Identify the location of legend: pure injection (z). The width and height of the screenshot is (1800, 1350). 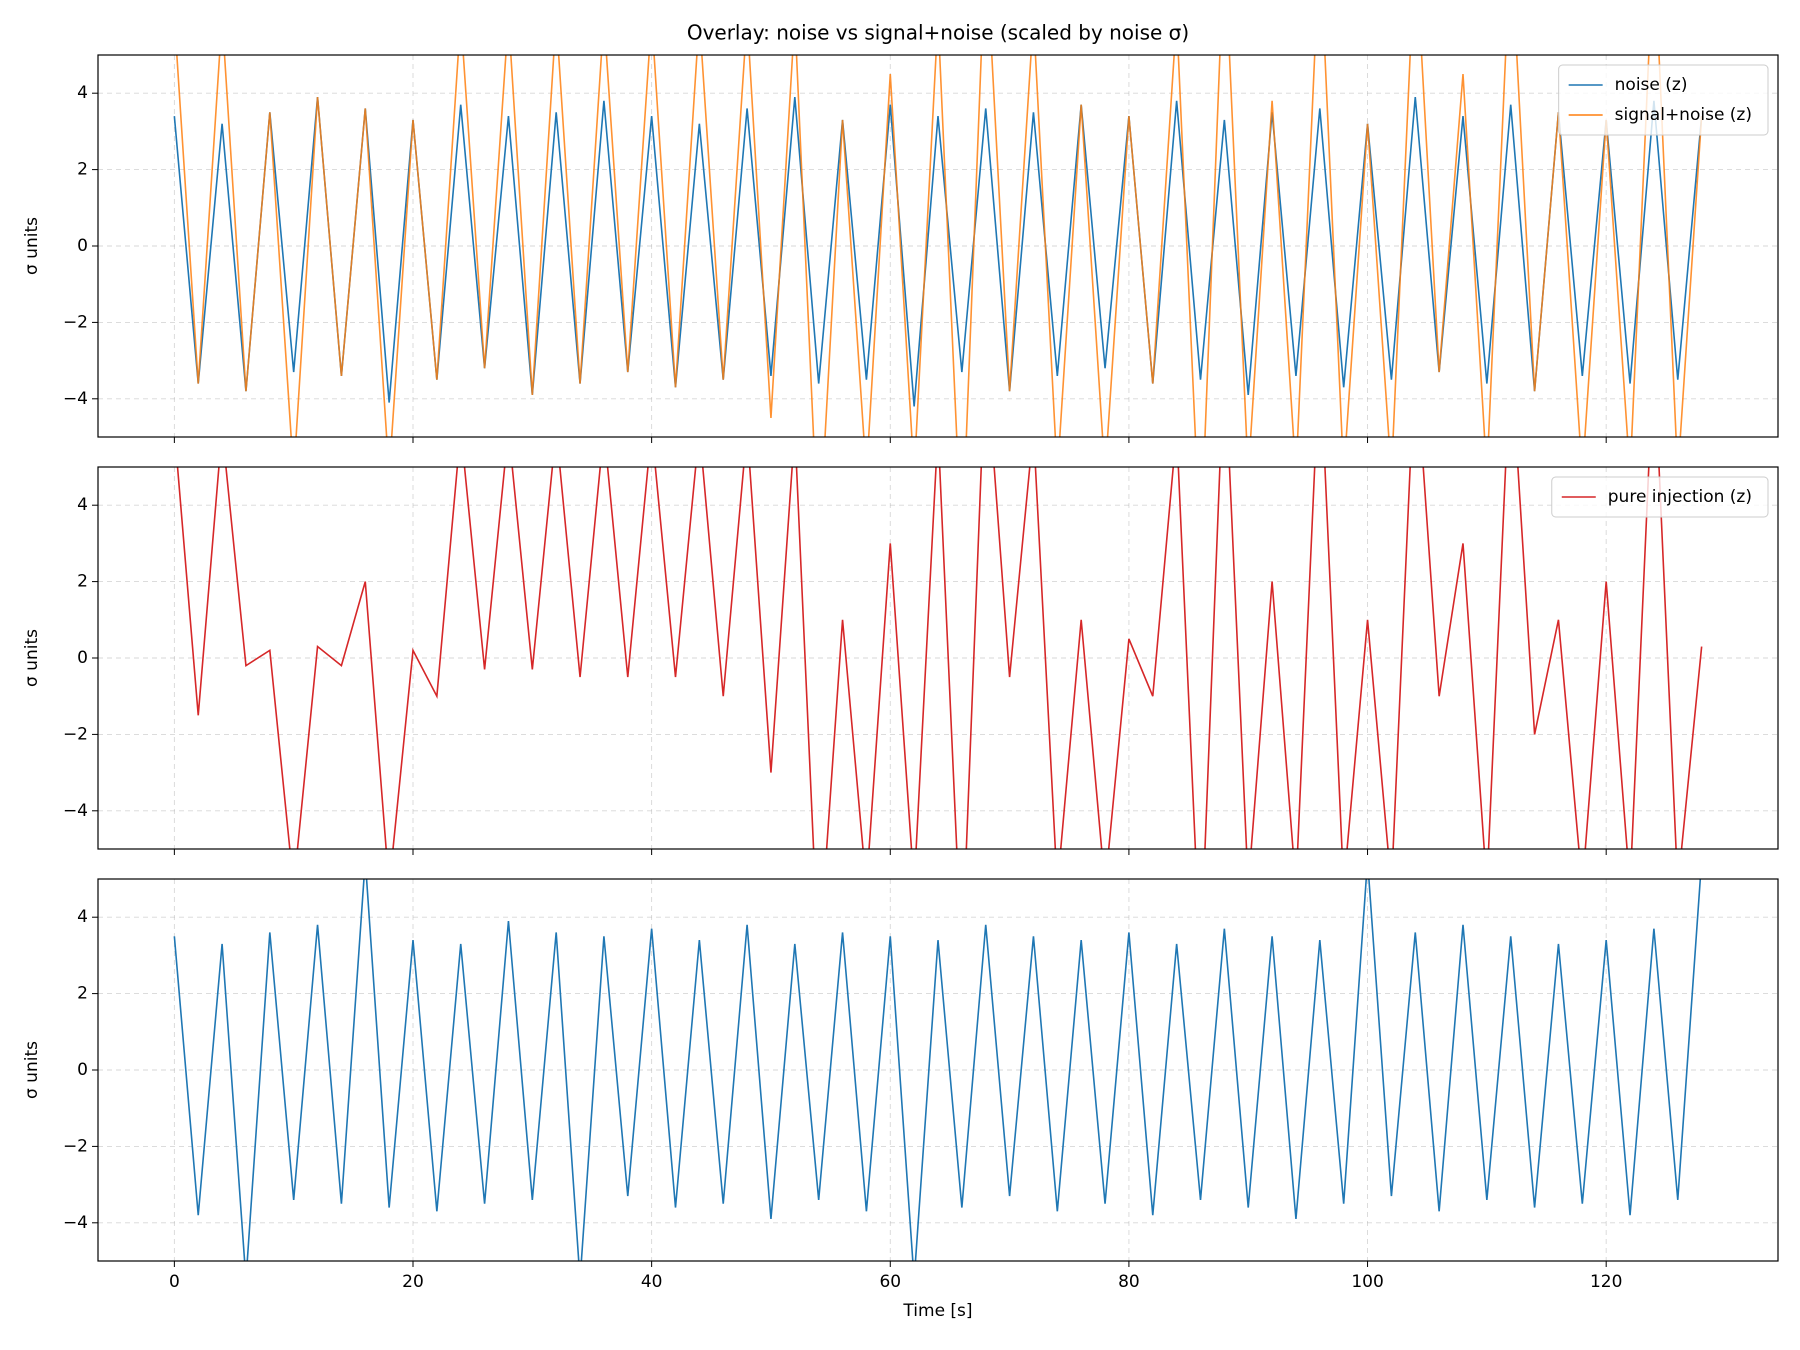
(1660, 497).